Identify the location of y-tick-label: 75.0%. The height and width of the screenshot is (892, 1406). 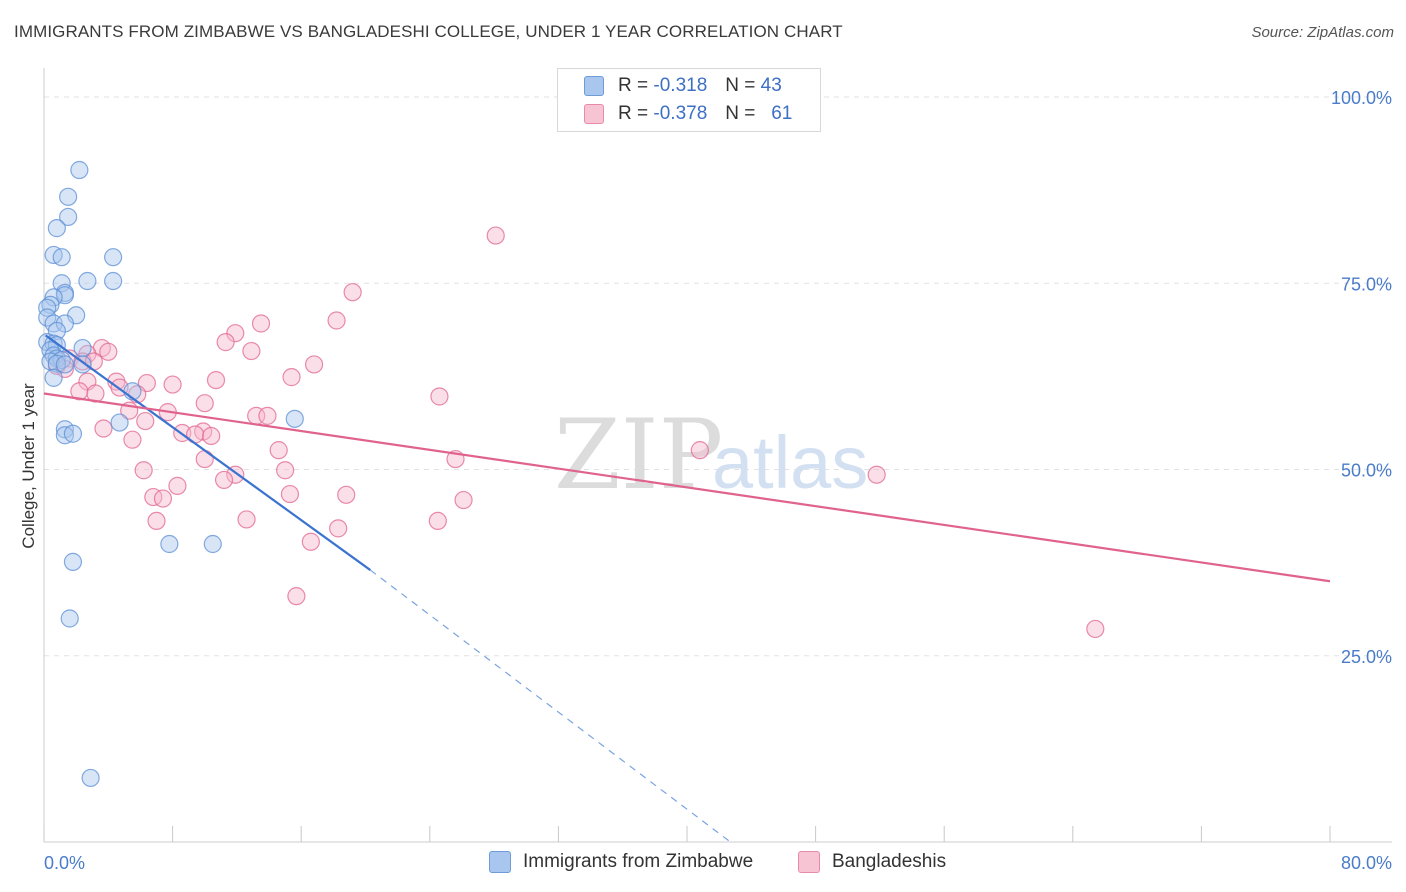
(1366, 284).